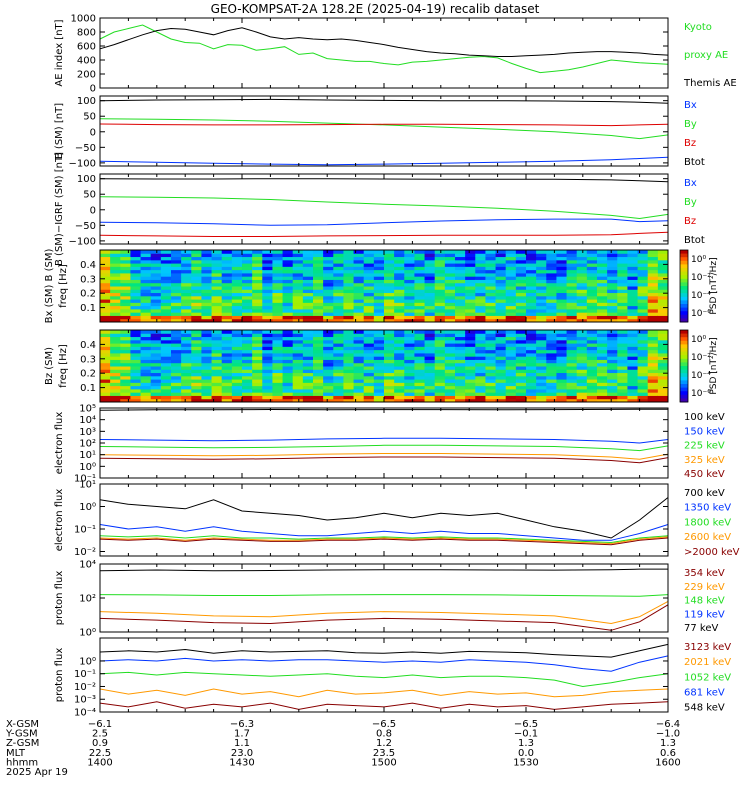 Image resolution: width=750 pixels, height=800 pixels. I want to click on y-tick-label: 10², so click(87, 599).